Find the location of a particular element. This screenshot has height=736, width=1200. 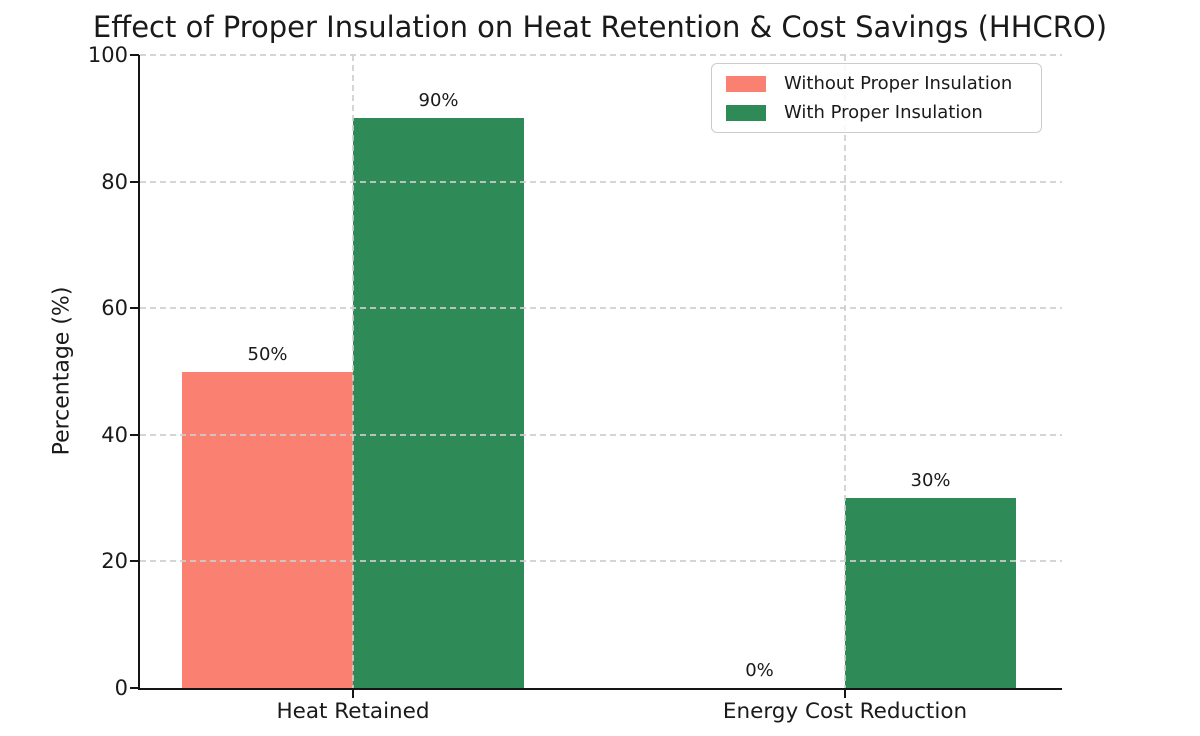

x-tick-label-energy-cost-reduction: Energy Cost Reduction is located at coordinates (845, 711).